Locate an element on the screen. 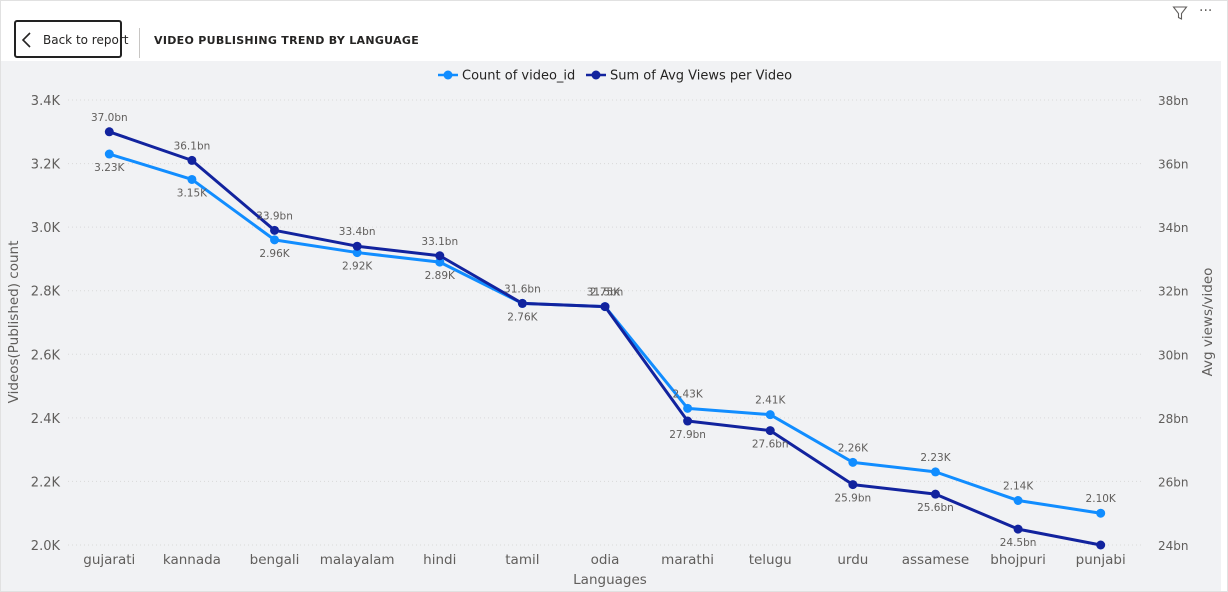  y2-tick-label: 36bn is located at coordinates (1173, 165).